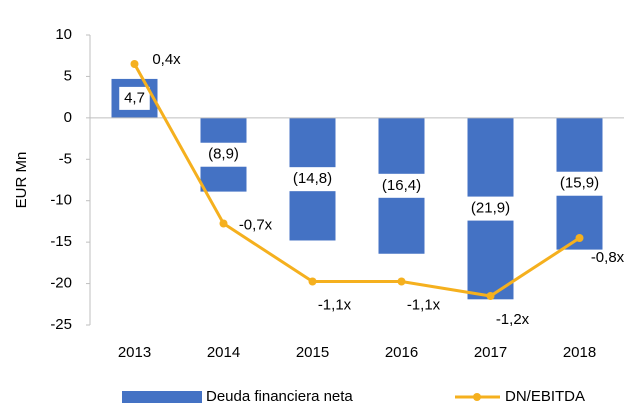  I want to click on y-tick-label: 0, so click(68, 117).